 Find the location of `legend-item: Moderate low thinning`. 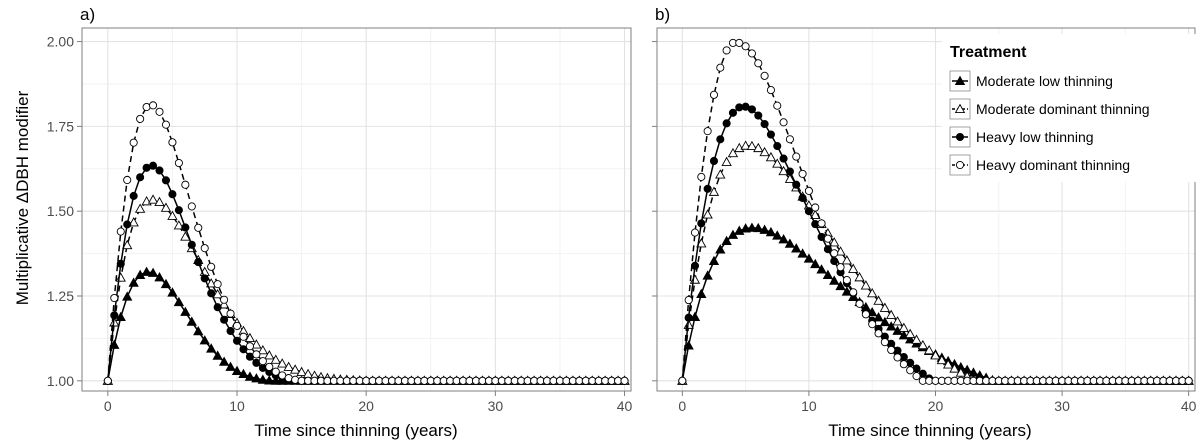

legend-item: Moderate low thinning is located at coordinates (1031, 81).